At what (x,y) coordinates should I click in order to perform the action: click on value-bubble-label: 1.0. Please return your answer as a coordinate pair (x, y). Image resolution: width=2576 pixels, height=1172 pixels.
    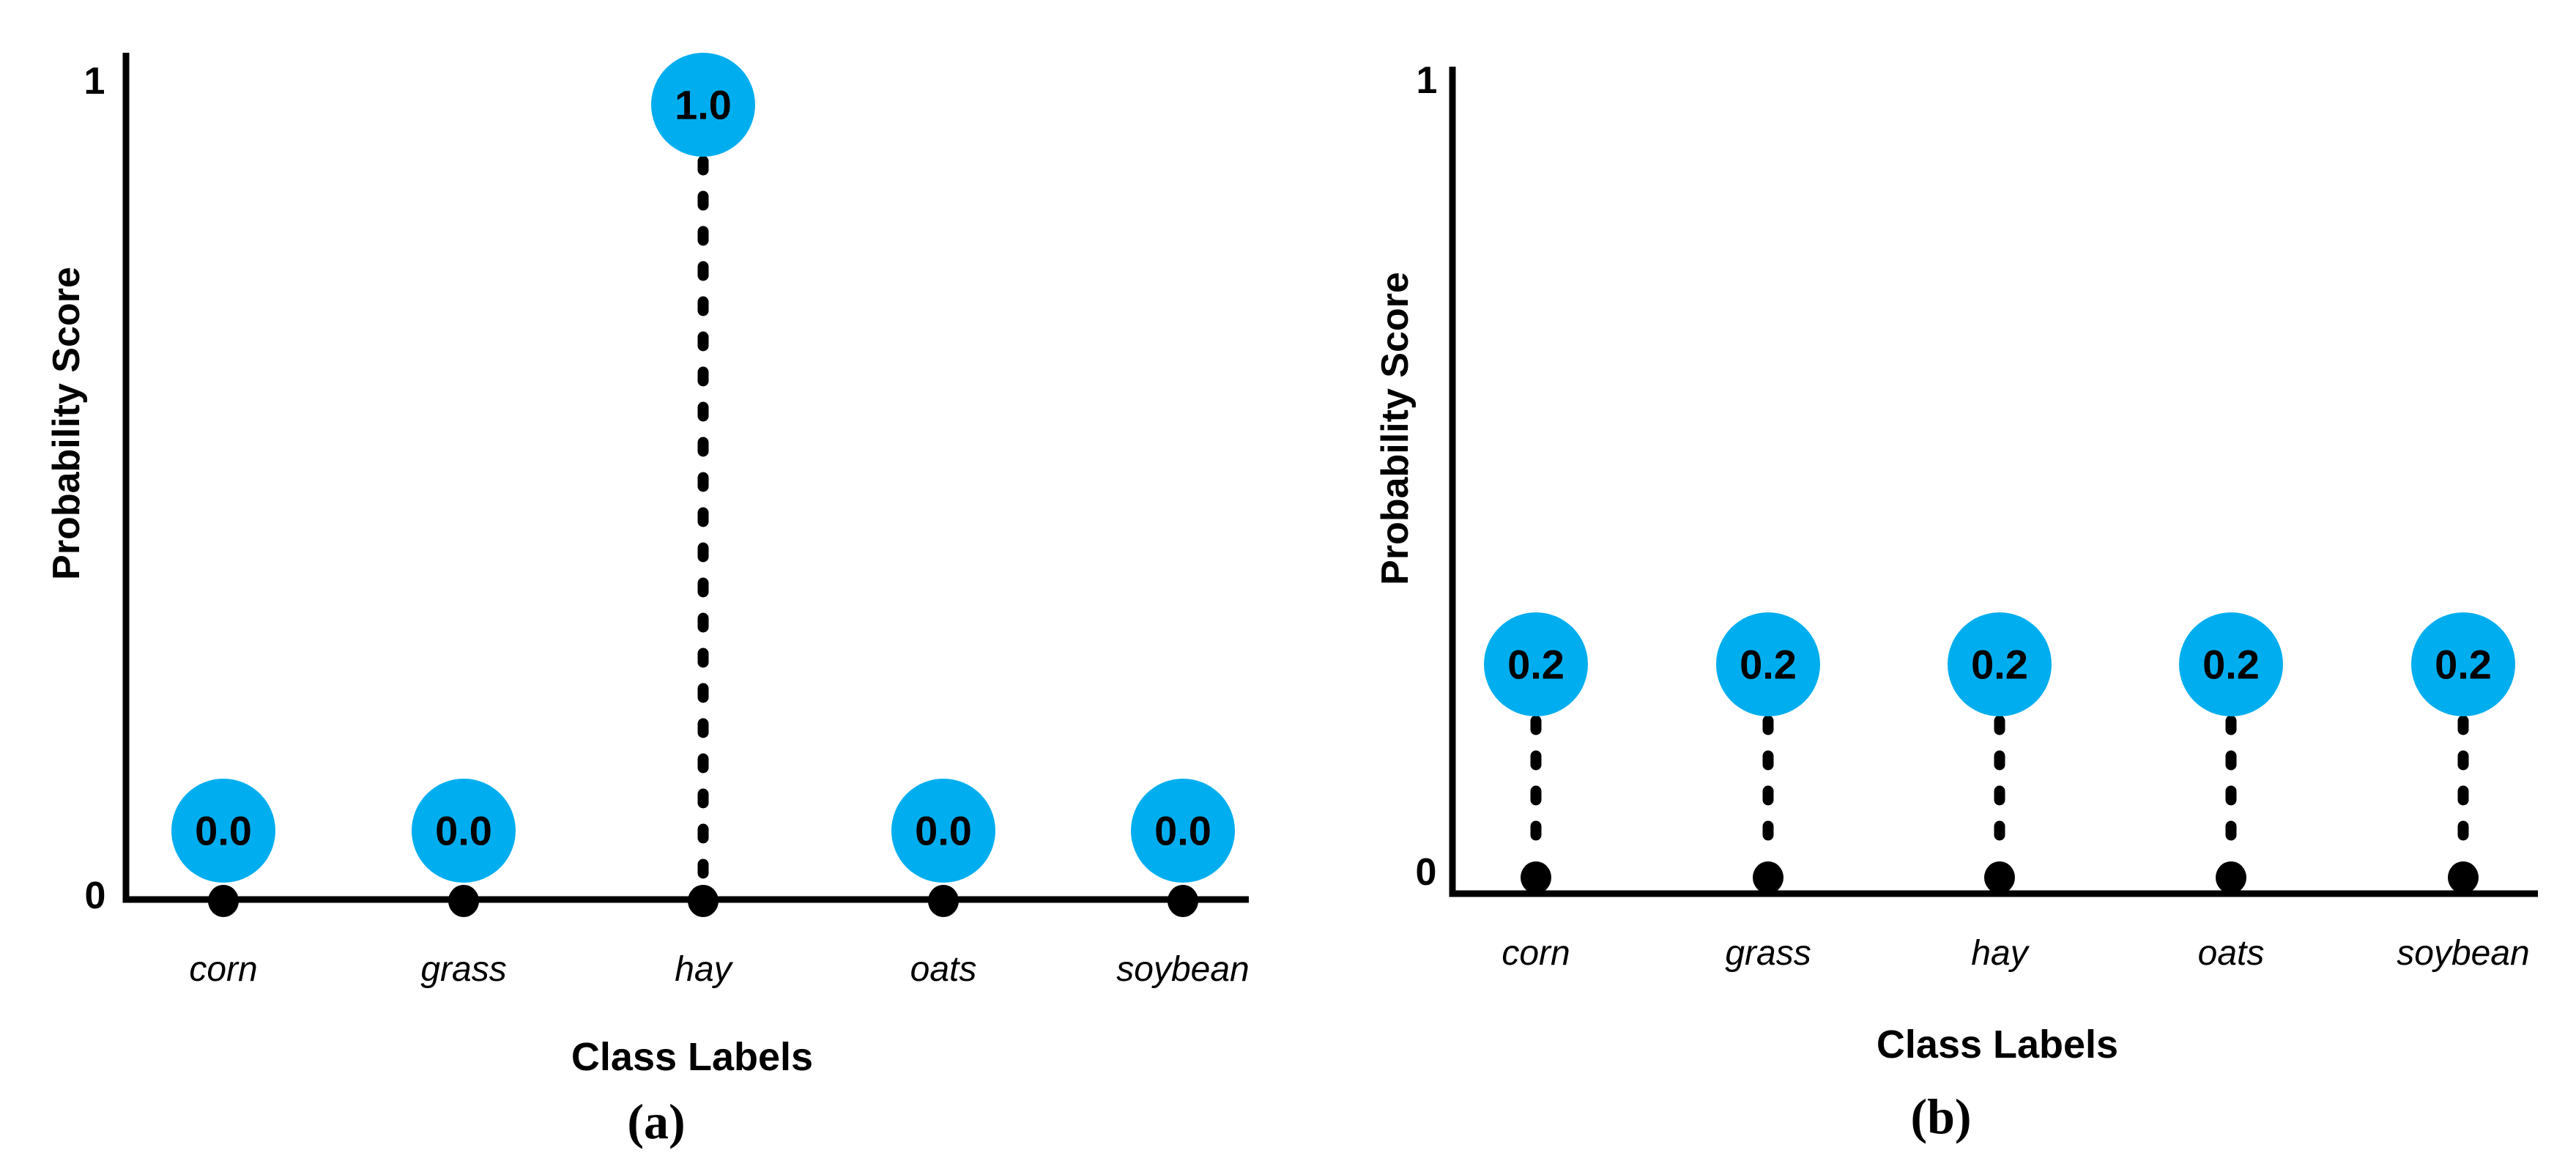
    Looking at the image, I should click on (703, 105).